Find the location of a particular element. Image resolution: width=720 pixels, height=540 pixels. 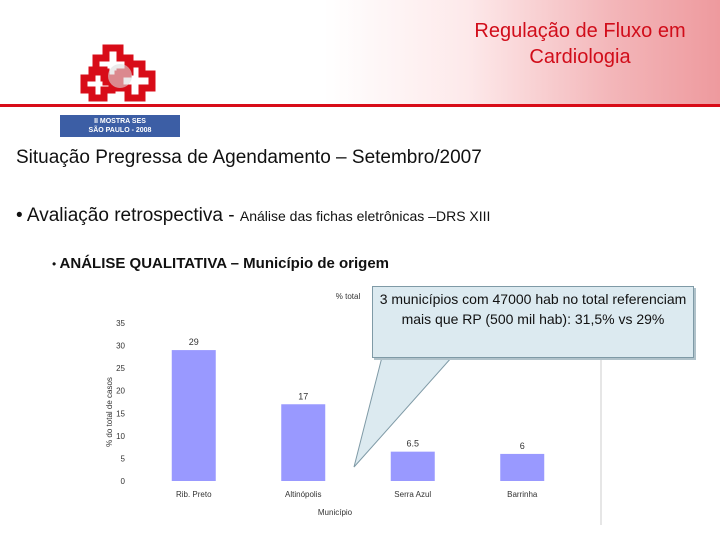

y-tick-label: 30 is located at coordinates (120, 346).